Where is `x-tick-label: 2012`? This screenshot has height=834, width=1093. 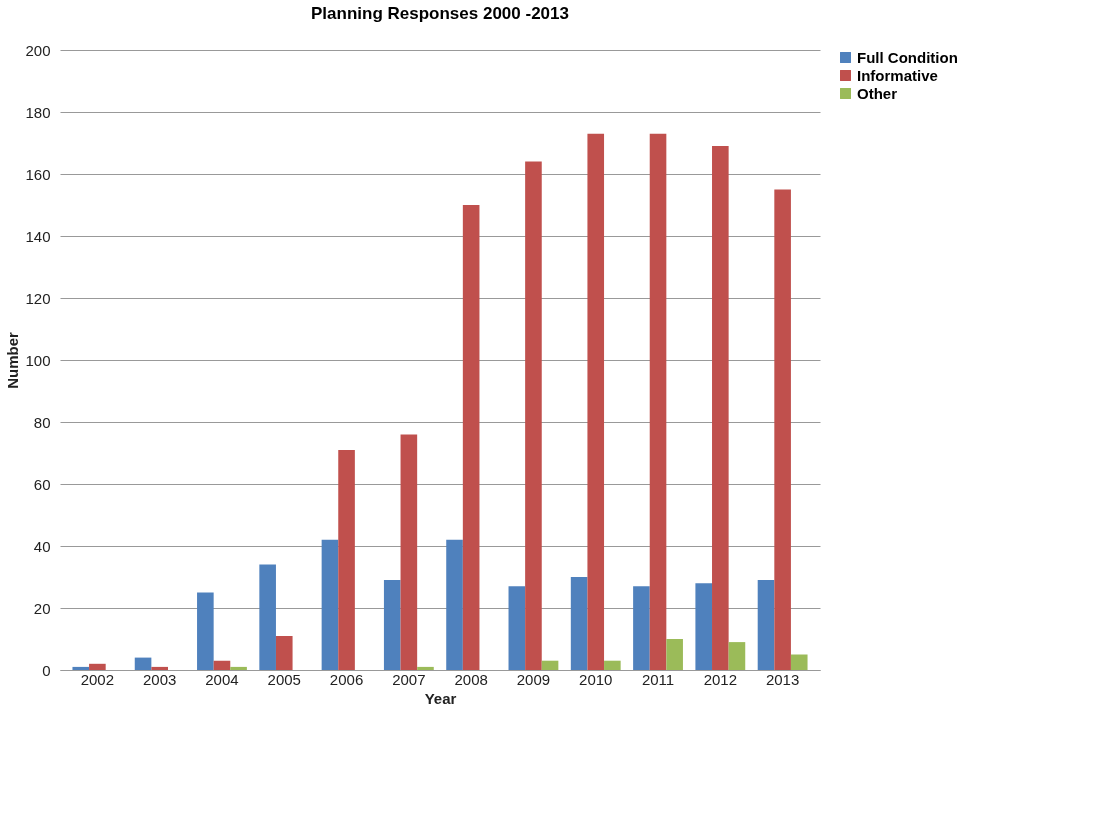
x-tick-label: 2012 is located at coordinates (720, 679).